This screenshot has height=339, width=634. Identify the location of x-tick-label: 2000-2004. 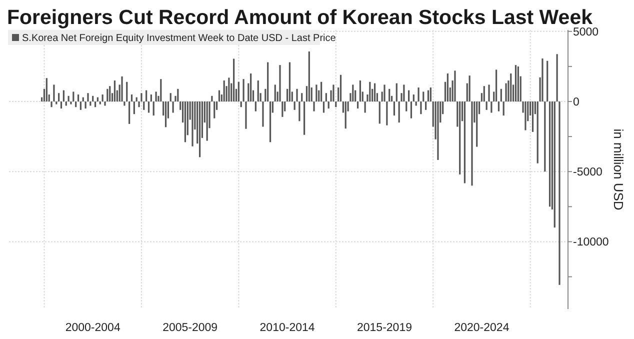
(93, 328).